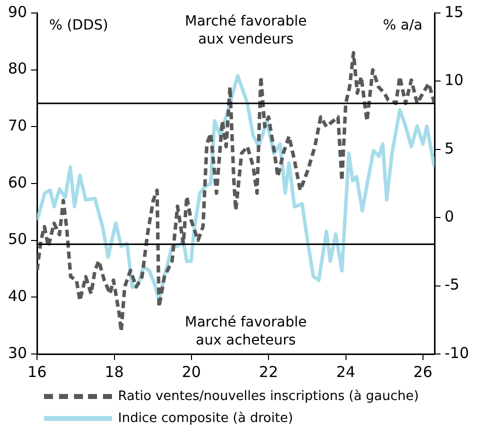 The height and width of the screenshot is (436, 479). Describe the element at coordinates (245, 31) in the screenshot. I see `annotation: Marché favorable aux vendeurs` at that location.